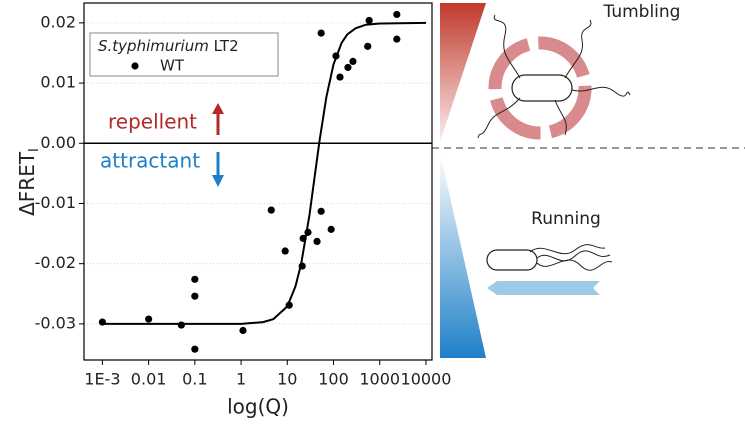 The image size is (745, 426). I want to click on legend-title-rest: LT2, so click(226, 46).